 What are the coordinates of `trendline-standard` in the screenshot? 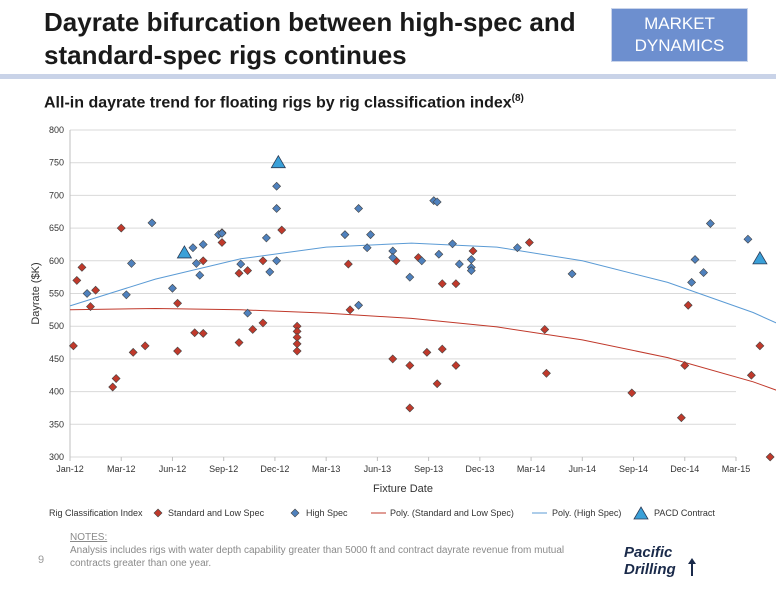 It's located at (422, 349).